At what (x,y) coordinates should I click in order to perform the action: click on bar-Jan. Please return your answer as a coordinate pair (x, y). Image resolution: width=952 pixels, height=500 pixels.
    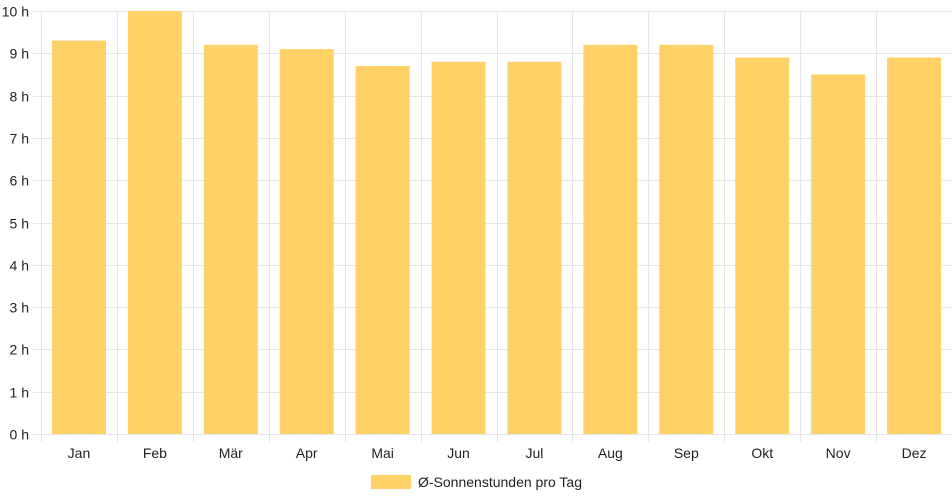
    Looking at the image, I should click on (78, 237).